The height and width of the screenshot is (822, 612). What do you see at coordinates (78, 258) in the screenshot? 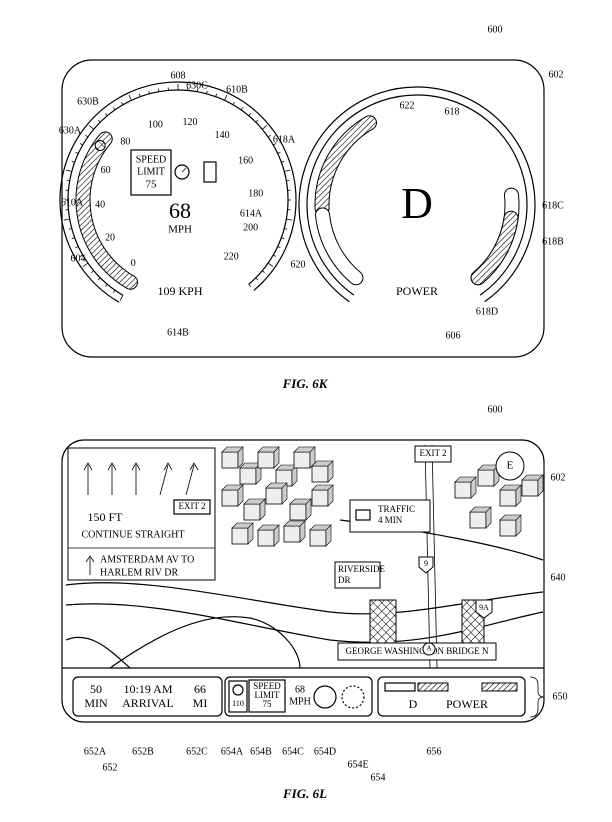
I see `reference-numeral: 604` at bounding box center [78, 258].